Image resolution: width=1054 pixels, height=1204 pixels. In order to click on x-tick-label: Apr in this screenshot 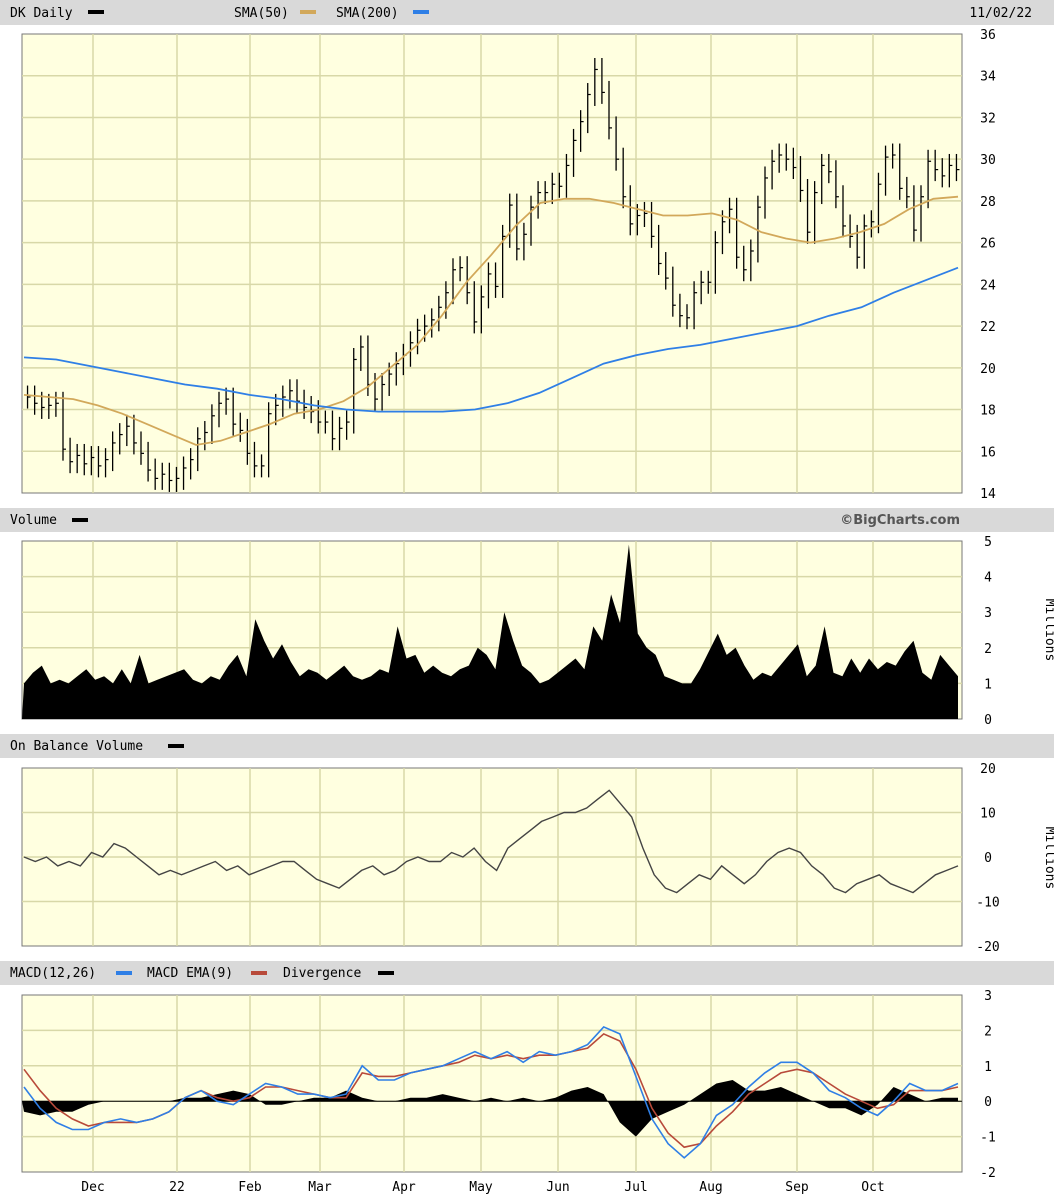, I will do `click(404, 1187)`.